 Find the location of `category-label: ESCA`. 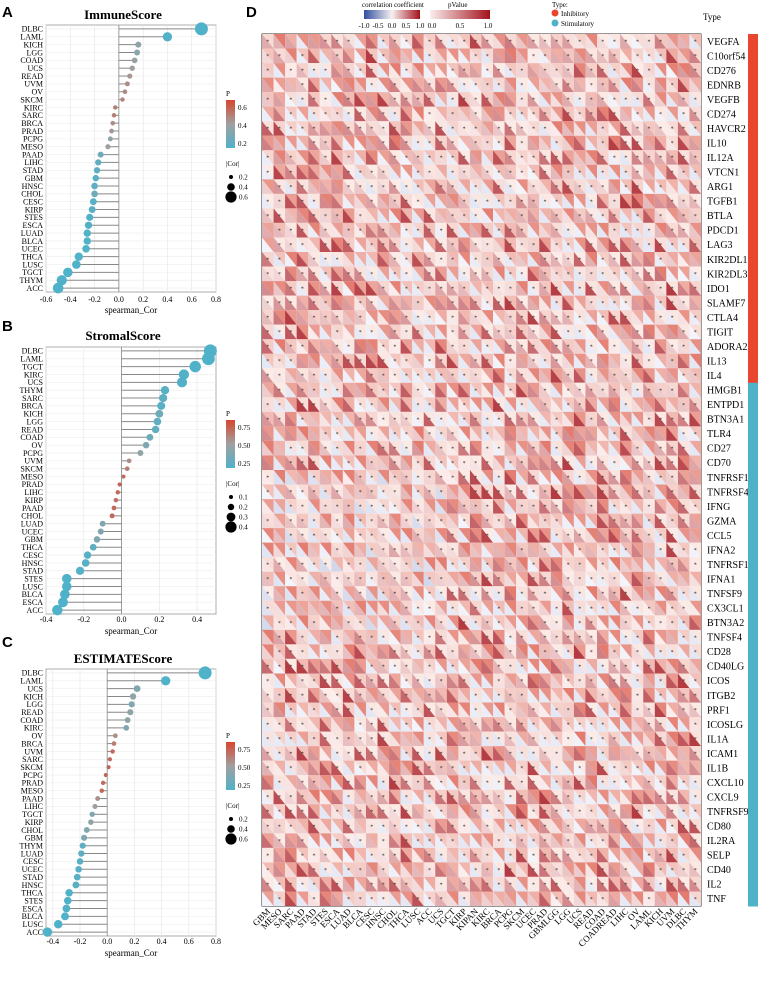

category-label: ESCA is located at coordinates (33, 908).